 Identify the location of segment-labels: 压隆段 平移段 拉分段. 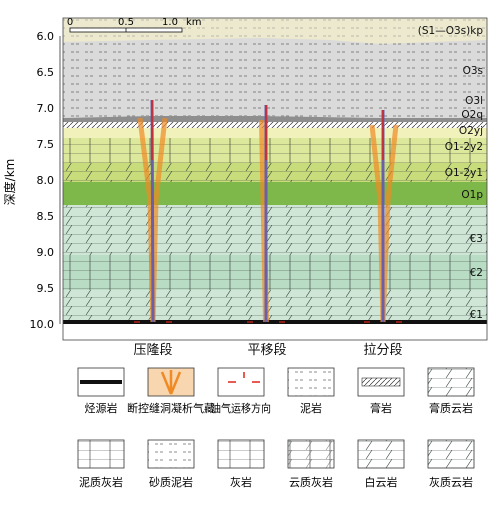
(267, 350).